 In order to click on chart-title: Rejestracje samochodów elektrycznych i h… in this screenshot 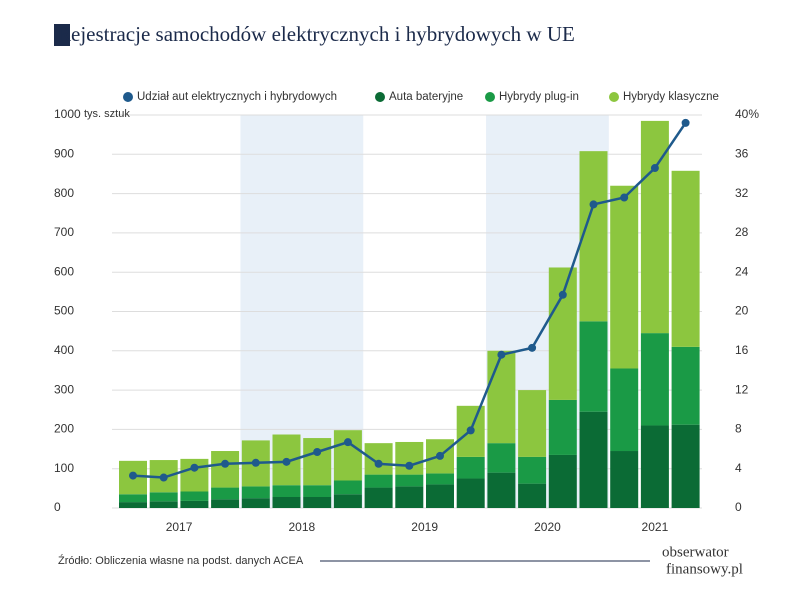, I will do `click(316, 34)`.